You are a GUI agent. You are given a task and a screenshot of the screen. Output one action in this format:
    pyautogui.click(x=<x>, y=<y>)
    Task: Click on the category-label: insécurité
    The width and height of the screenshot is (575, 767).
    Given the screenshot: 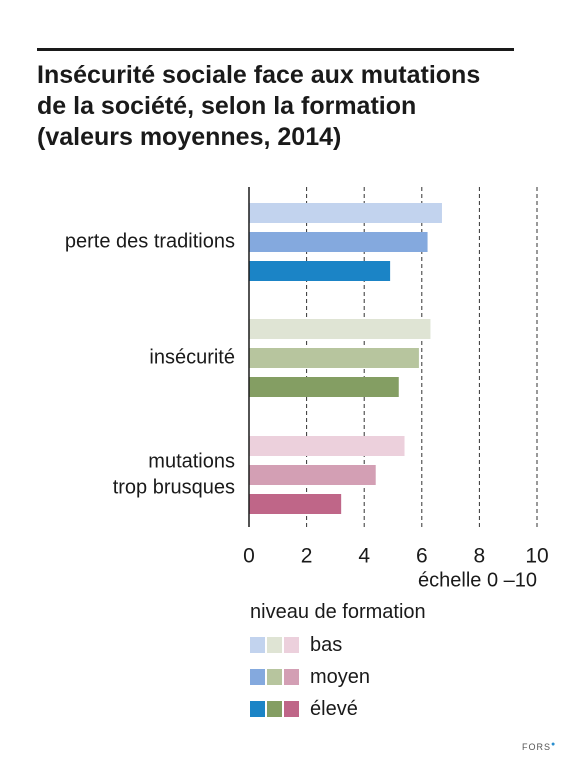 What is the action you would take?
    pyautogui.click(x=192, y=357)
    